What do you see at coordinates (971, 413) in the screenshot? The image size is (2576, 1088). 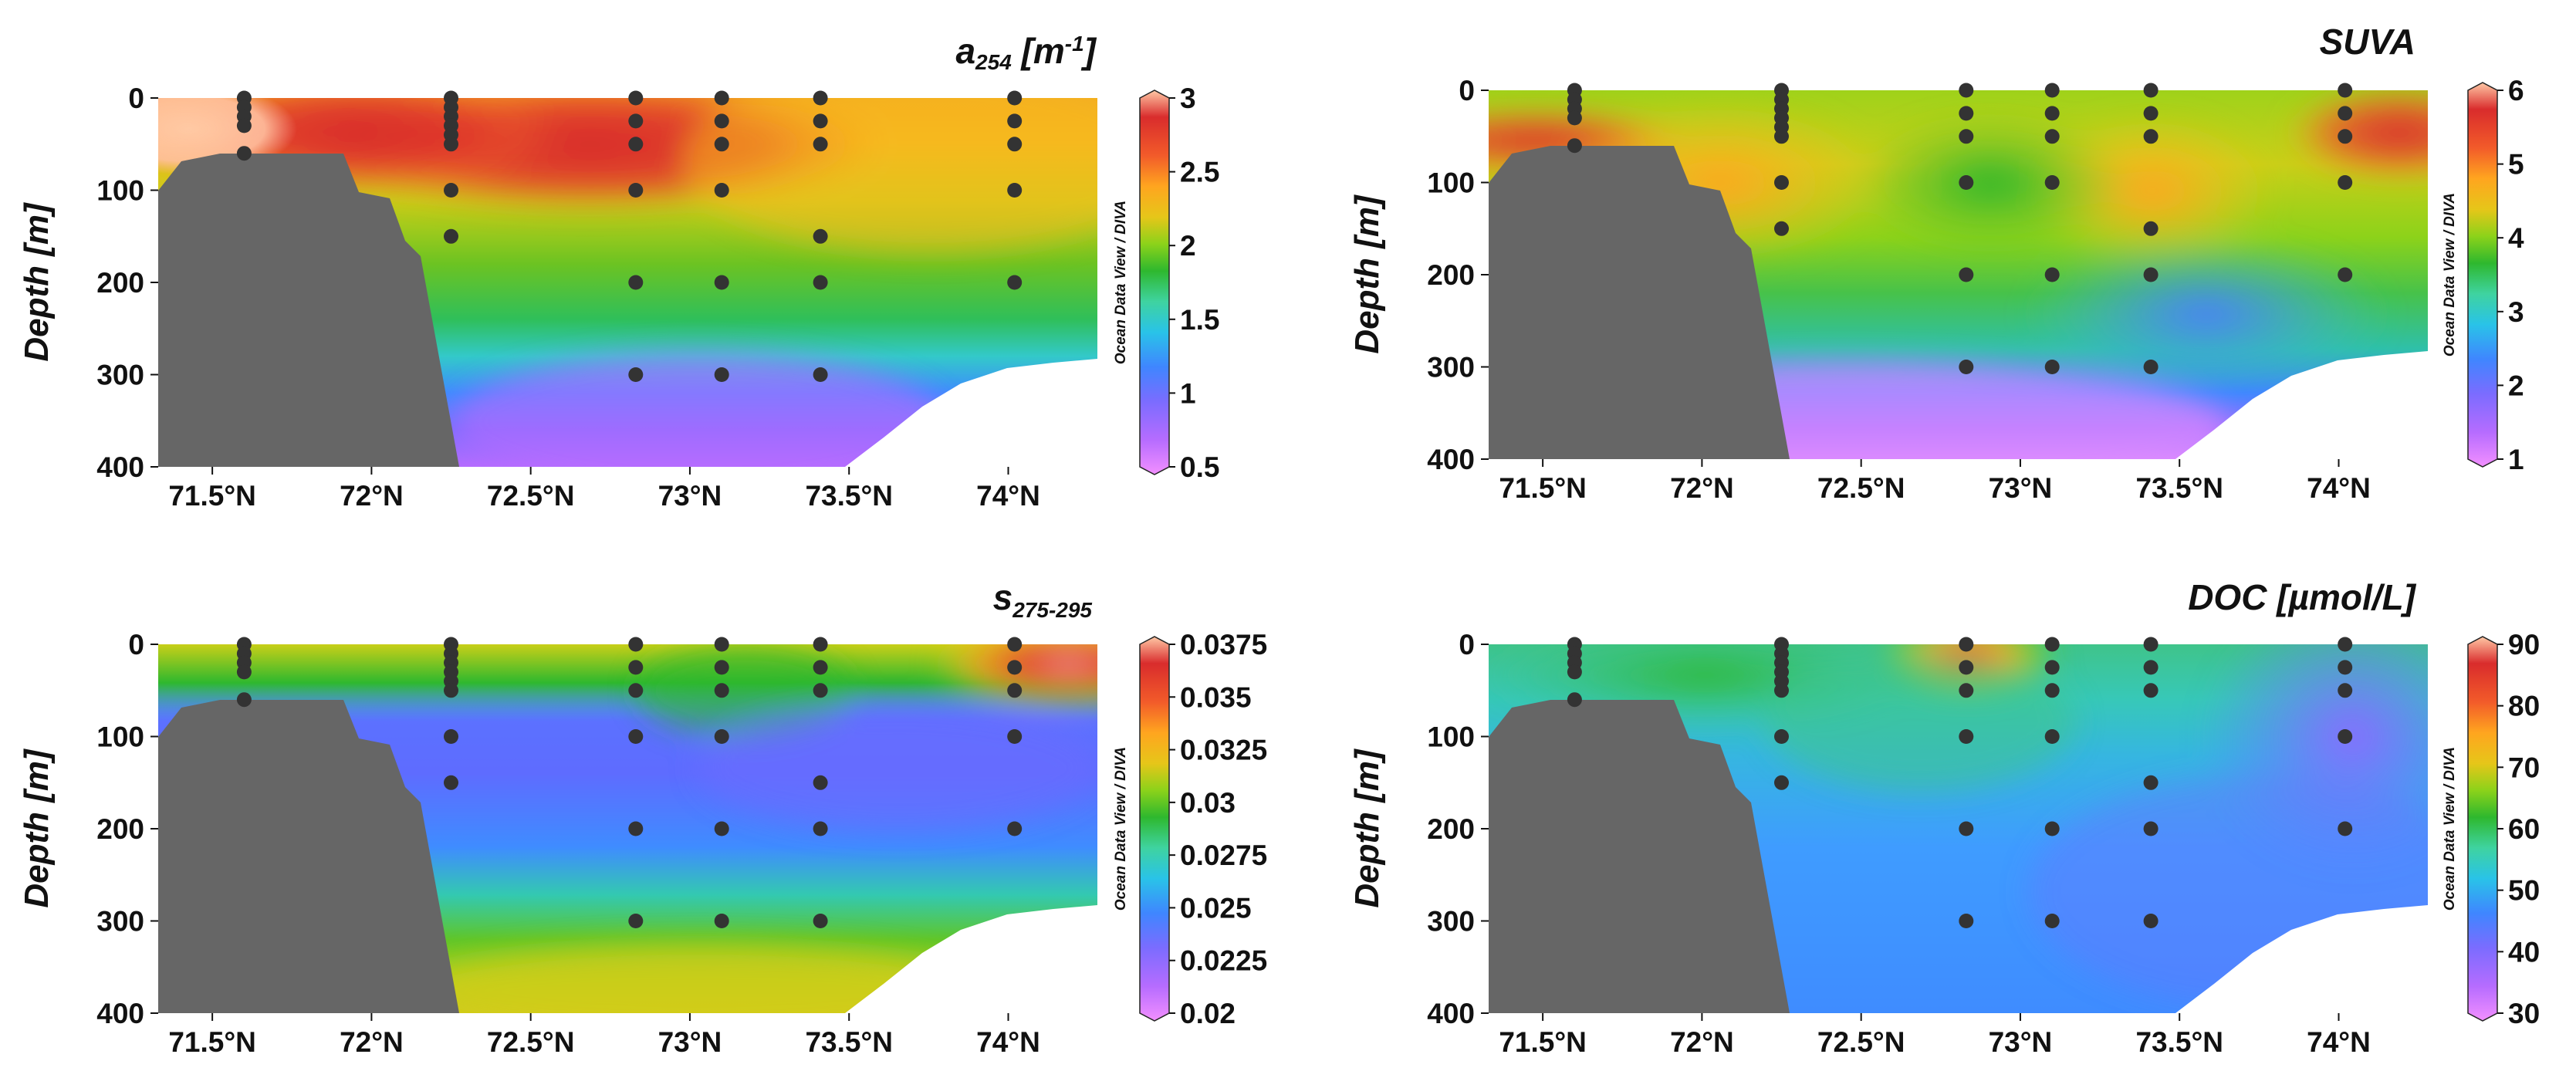 I see `white-nodata-area` at bounding box center [971, 413].